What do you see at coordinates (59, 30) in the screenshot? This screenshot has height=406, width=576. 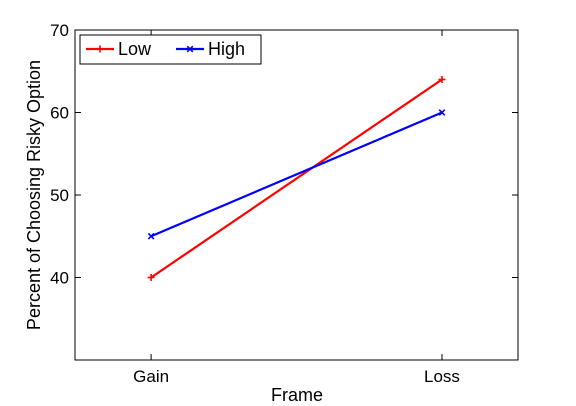 I see `y-tick-label: 70` at bounding box center [59, 30].